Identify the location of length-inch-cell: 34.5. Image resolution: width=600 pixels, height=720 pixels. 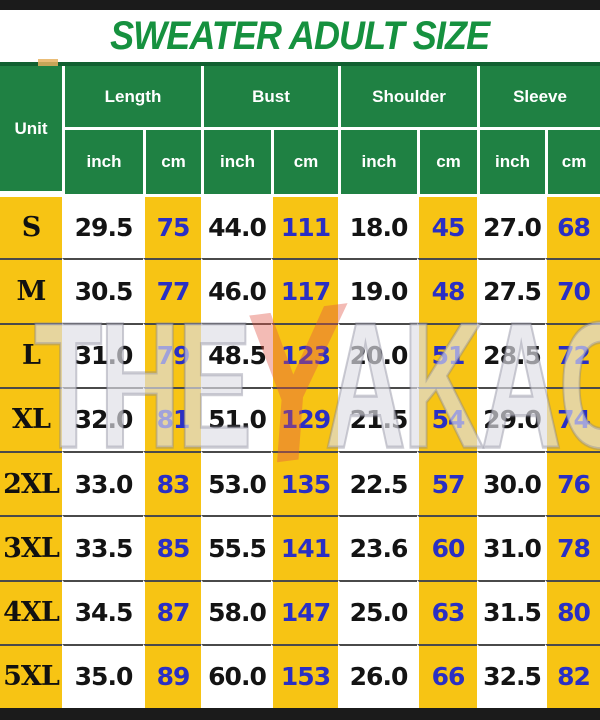
(102, 611).